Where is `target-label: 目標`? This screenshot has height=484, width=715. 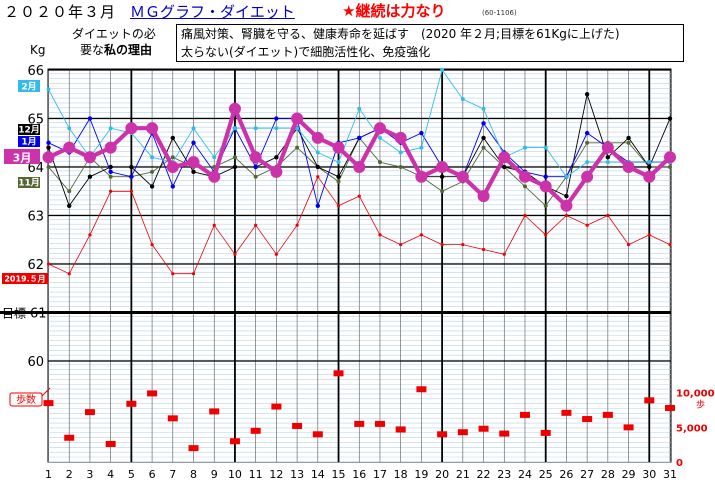 target-label: 目標 is located at coordinates (14, 314).